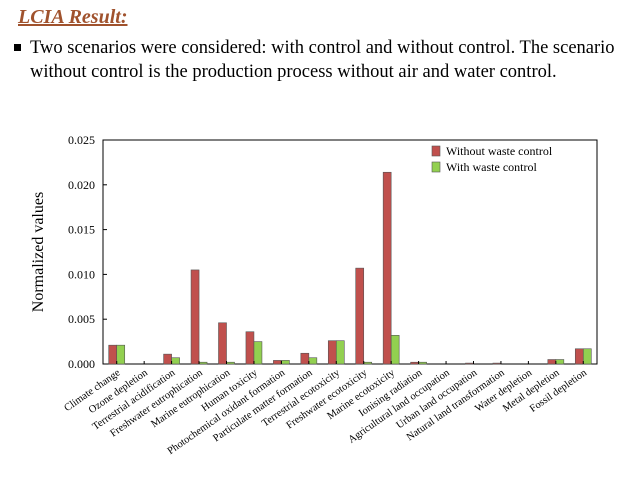 This screenshot has height=478, width=638. I want to click on legend-entry: Without waste control, so click(499, 151).